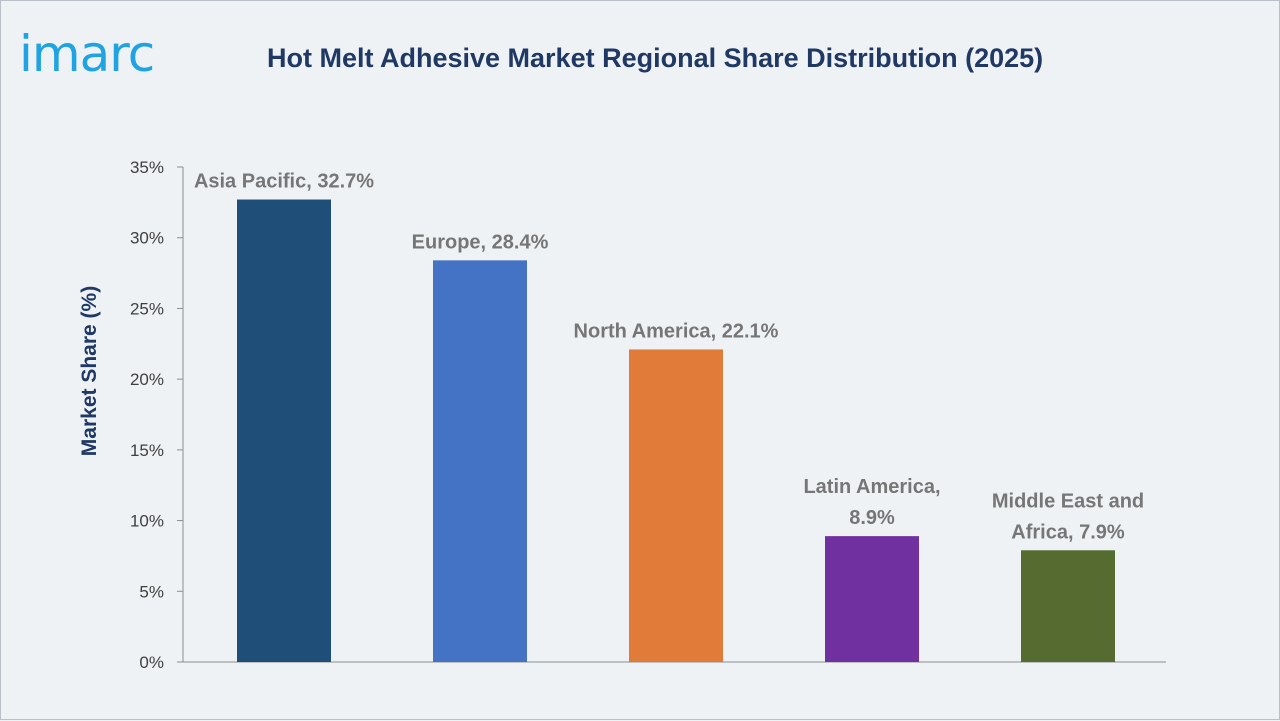 Image resolution: width=1280 pixels, height=721 pixels. I want to click on y-tick-label: 5%, so click(151, 591).